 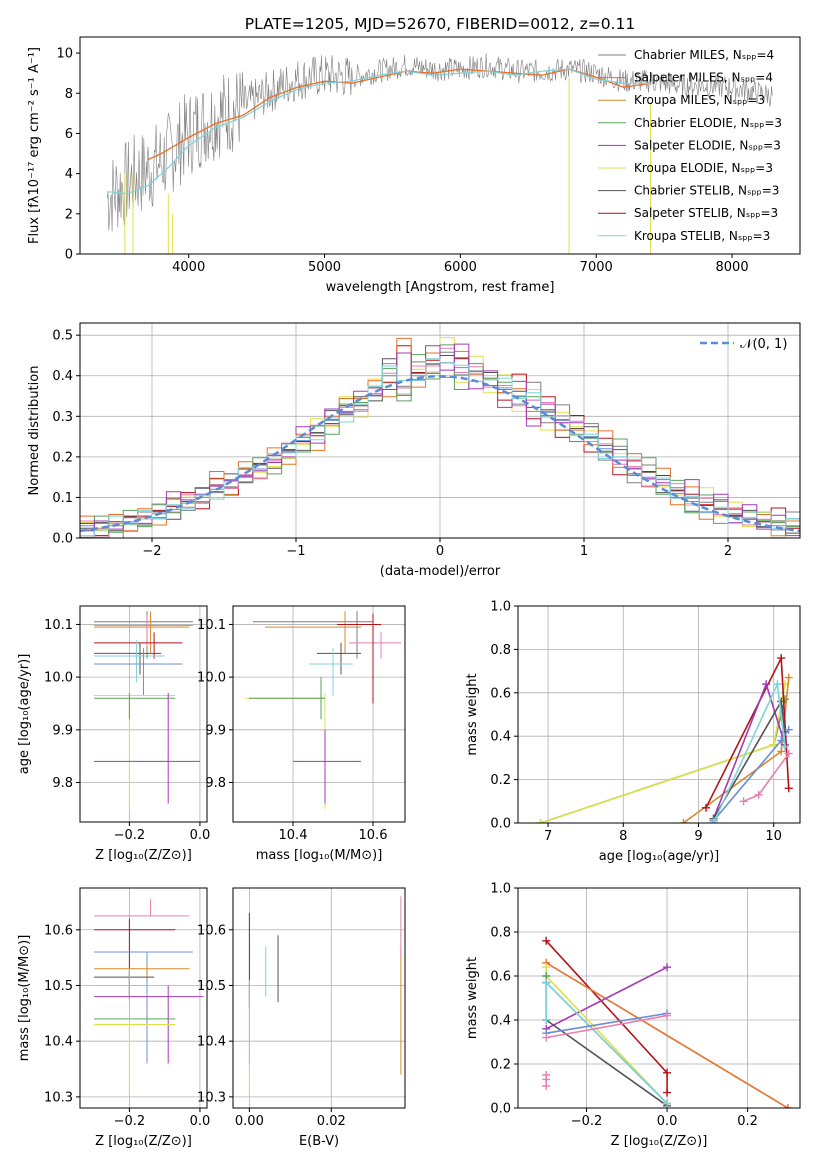 What do you see at coordinates (440, 444) in the screenshot?
I see `histogram-series` at bounding box center [440, 444].